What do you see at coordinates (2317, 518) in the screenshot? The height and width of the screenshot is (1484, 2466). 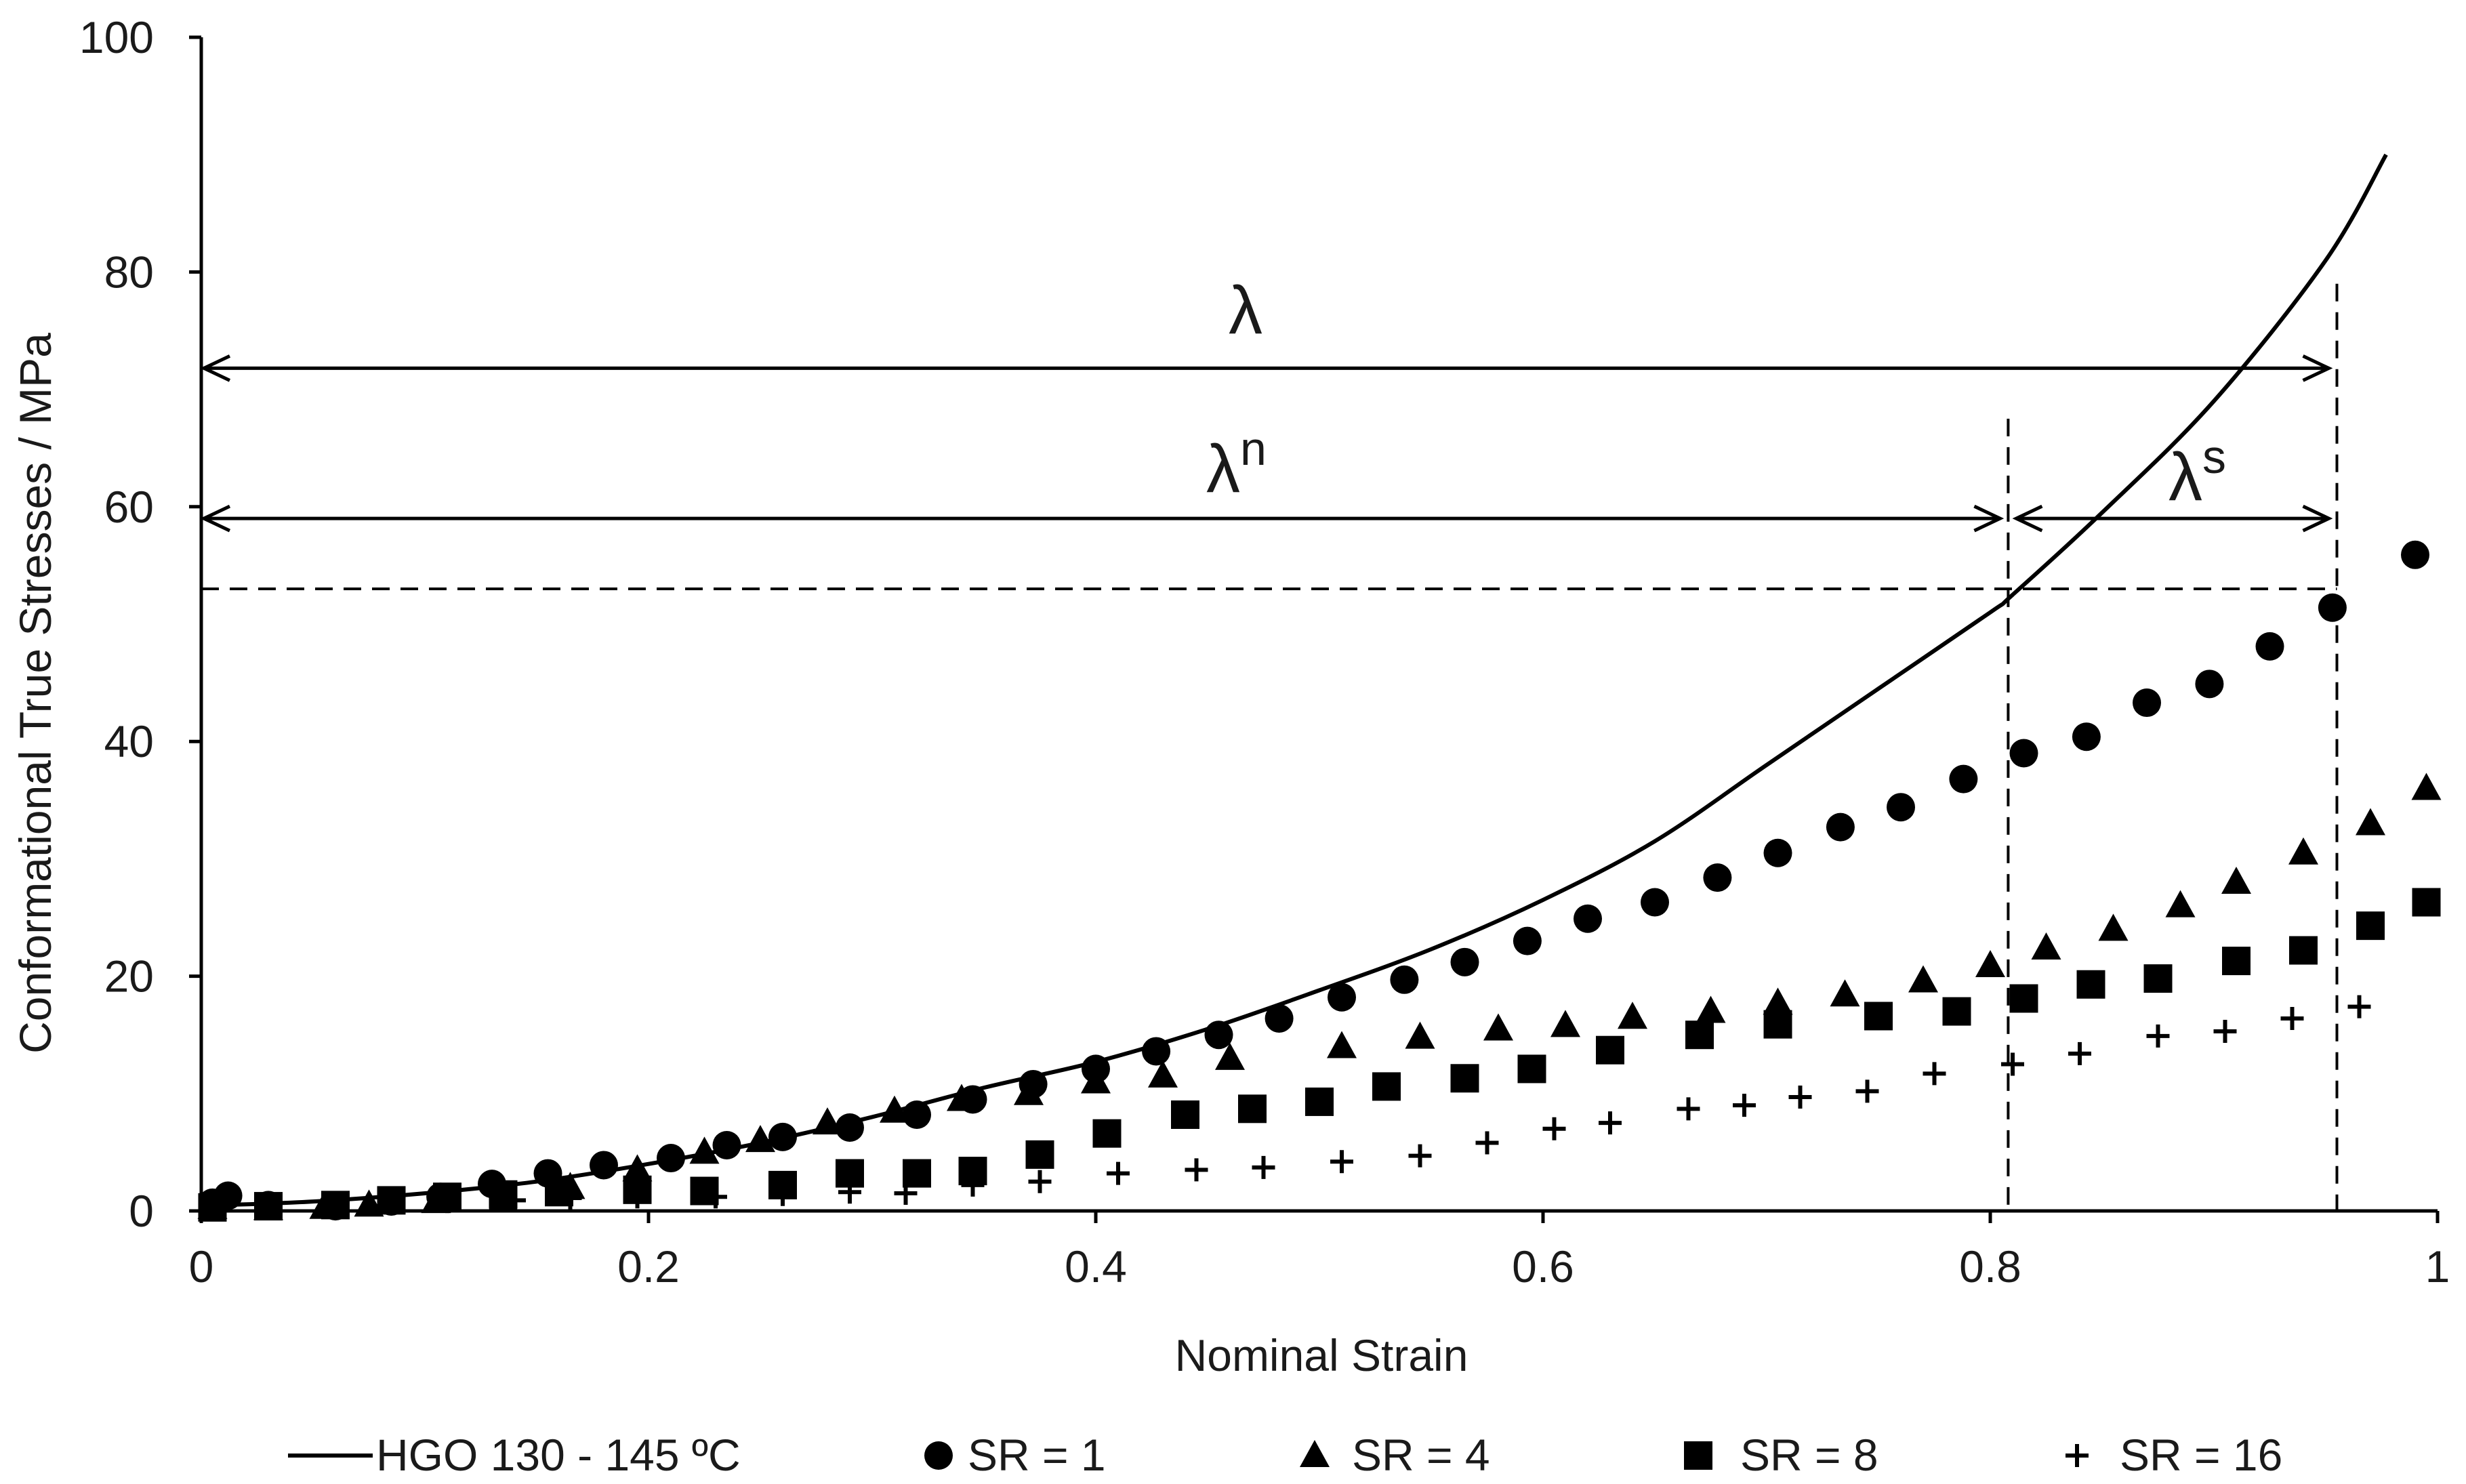 I see `lambda-s-arrow-head-right` at bounding box center [2317, 518].